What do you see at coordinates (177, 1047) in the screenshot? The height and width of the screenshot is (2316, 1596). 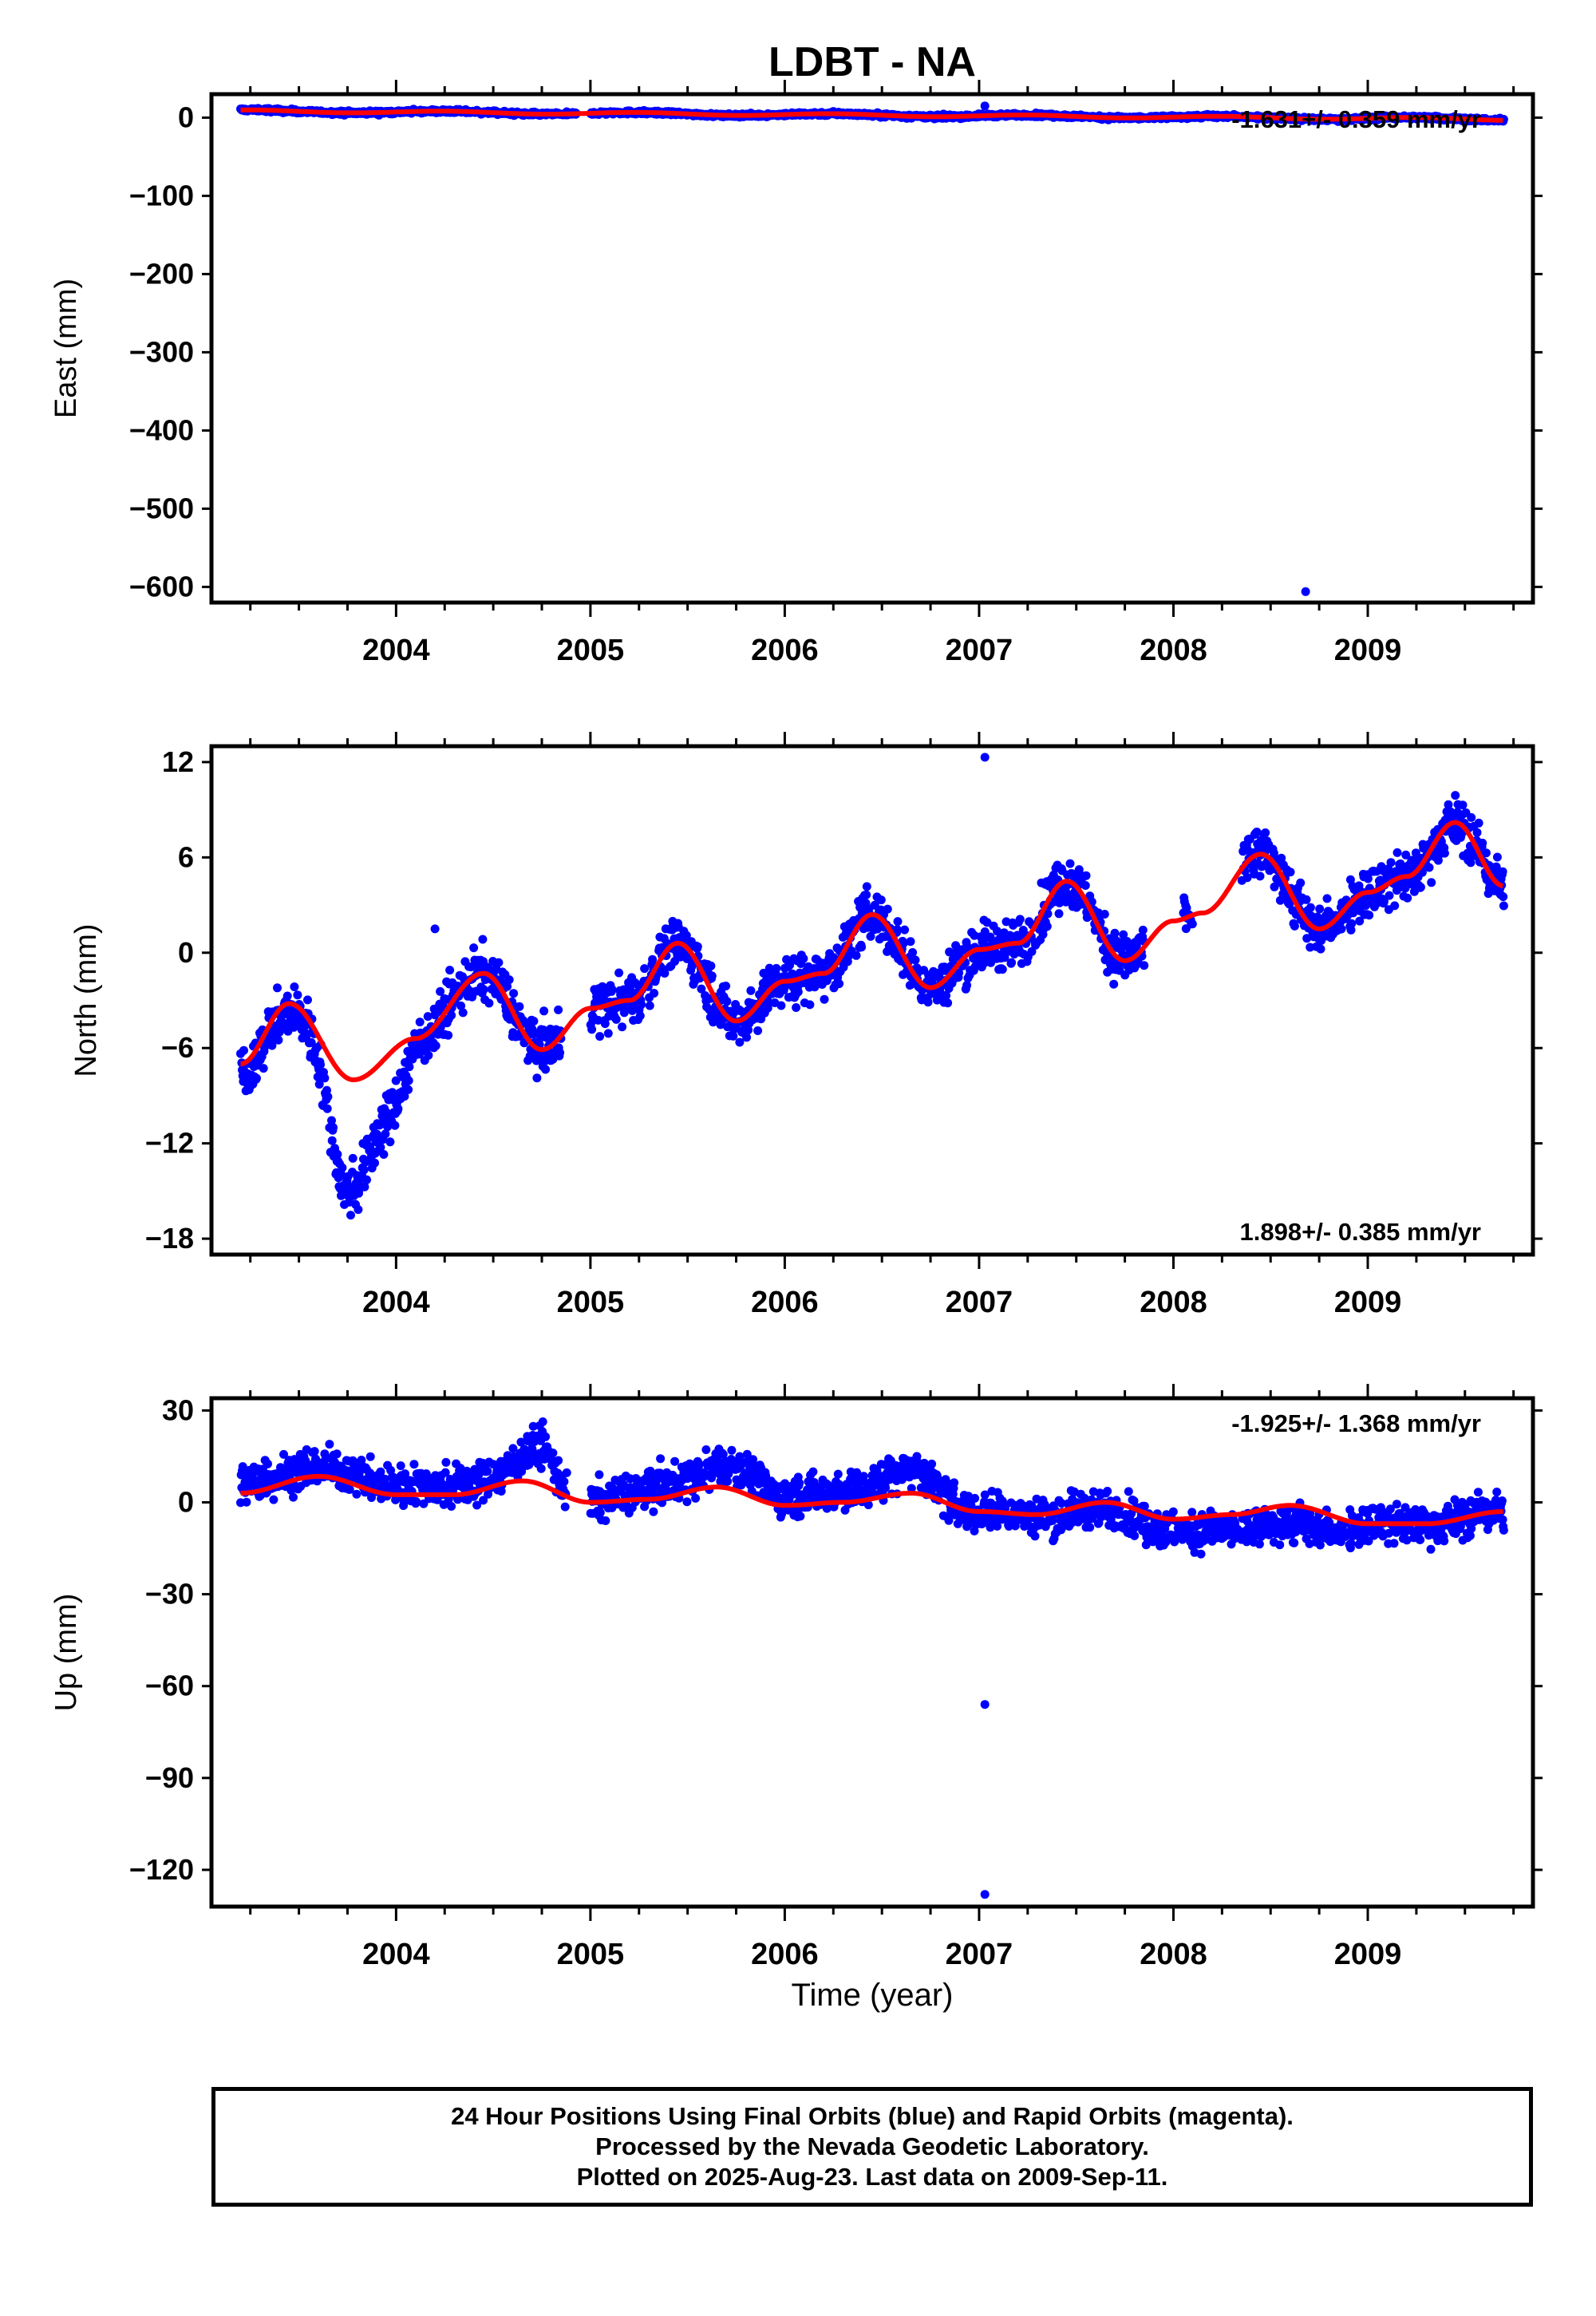 I see `y-tick-label: −6` at bounding box center [177, 1047].